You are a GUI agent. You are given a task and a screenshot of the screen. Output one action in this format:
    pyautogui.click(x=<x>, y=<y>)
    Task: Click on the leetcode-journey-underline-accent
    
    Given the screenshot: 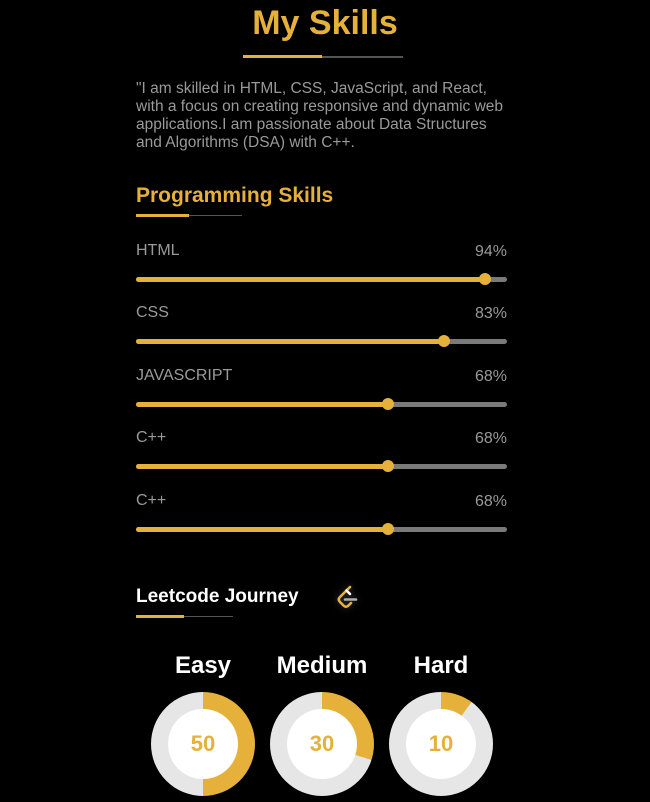 What is the action you would take?
    pyautogui.click(x=160, y=616)
    